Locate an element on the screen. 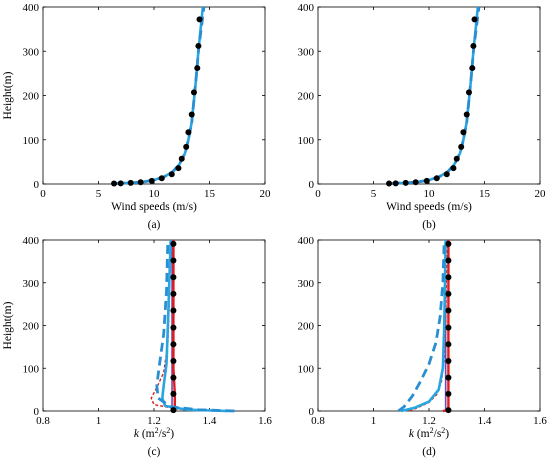  panel-label: (c) is located at coordinates (154, 452).